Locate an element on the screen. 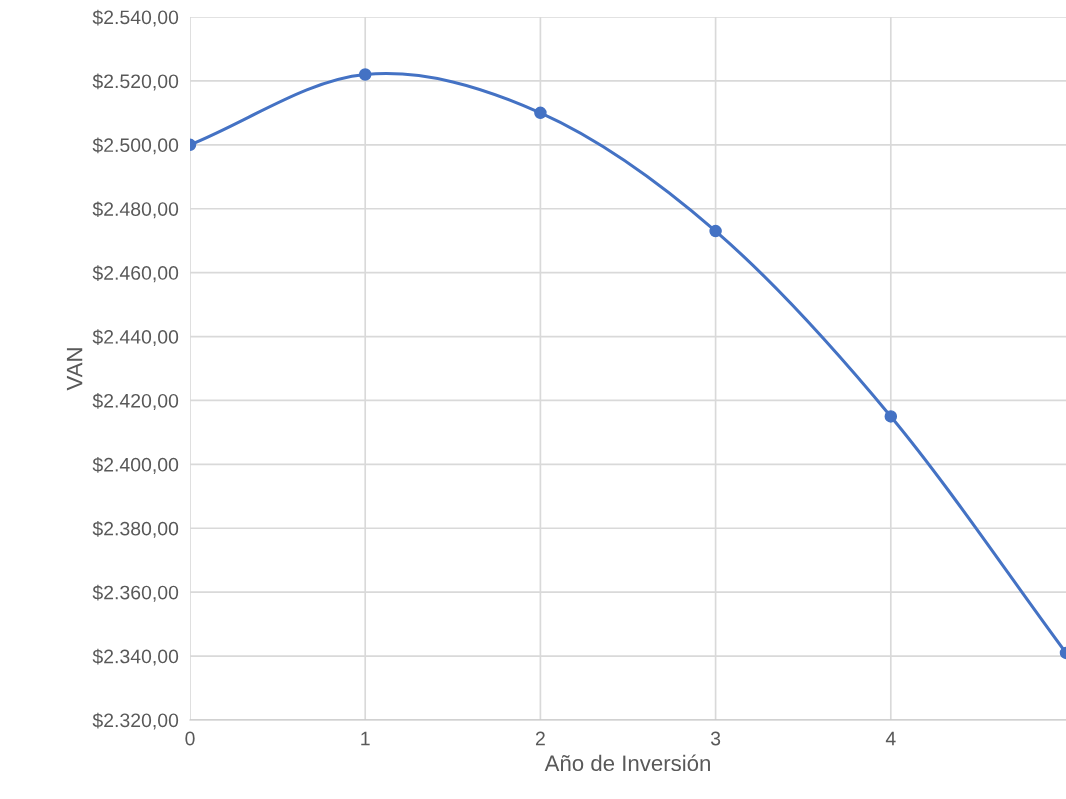  x-tick-label: 2 is located at coordinates (540, 738).